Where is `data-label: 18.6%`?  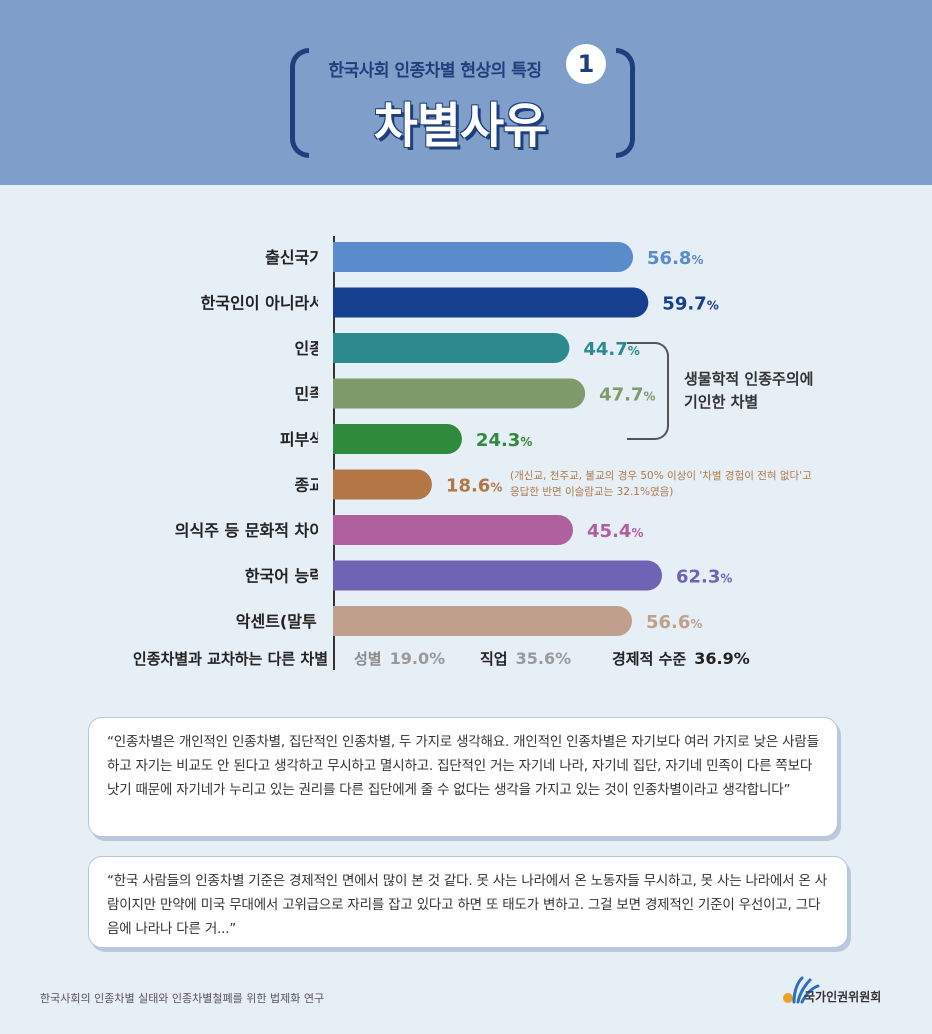
data-label: 18.6% is located at coordinates (474, 486).